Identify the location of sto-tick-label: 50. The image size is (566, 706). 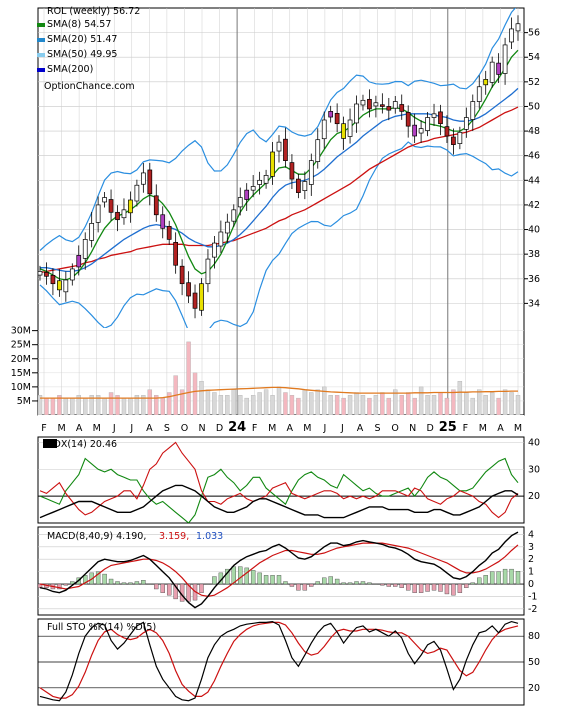
(534, 662).